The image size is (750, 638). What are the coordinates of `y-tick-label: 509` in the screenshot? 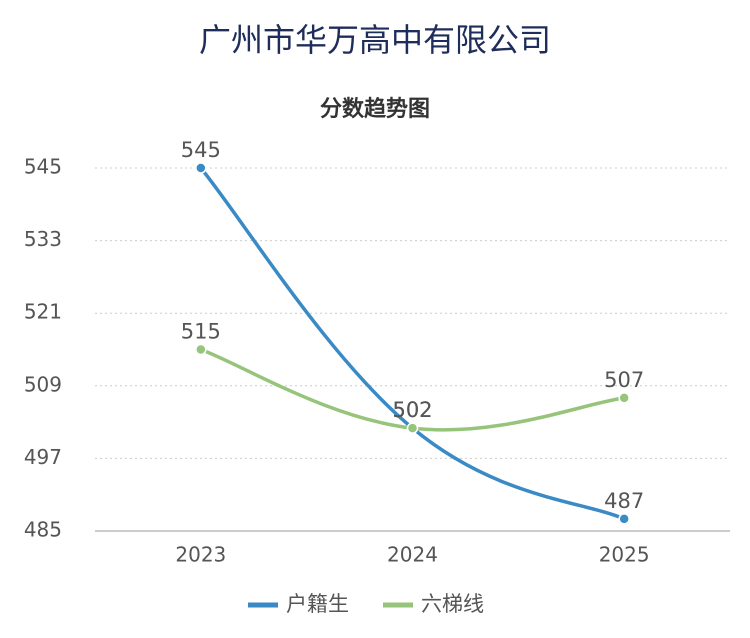 It's located at (43, 384).